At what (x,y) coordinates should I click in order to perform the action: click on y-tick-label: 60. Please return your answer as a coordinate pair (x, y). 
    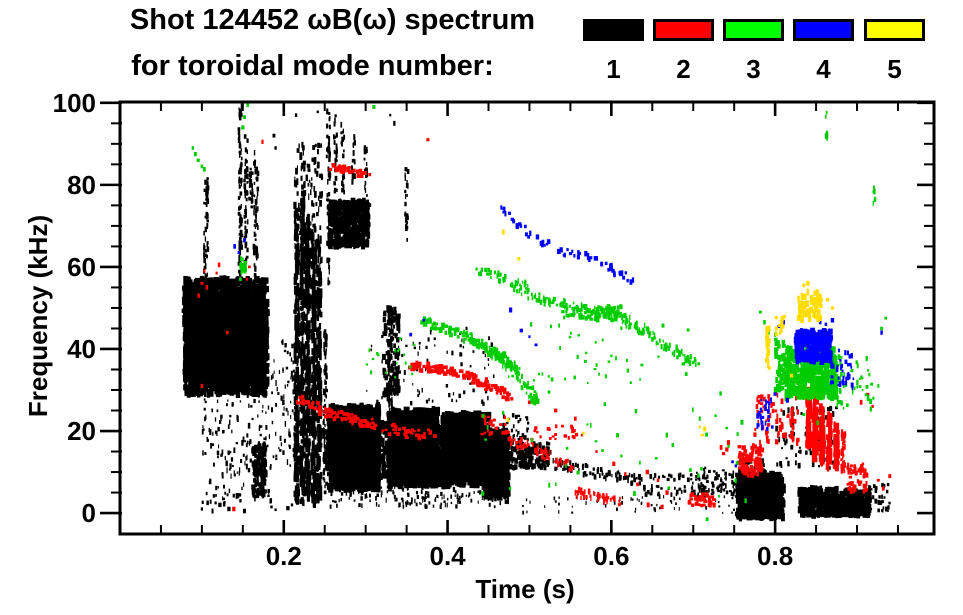
    Looking at the image, I should click on (81, 266).